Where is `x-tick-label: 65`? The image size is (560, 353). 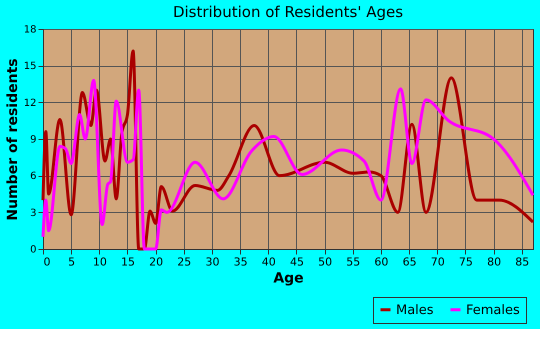 x-tick-label: 65 is located at coordinates (409, 262).